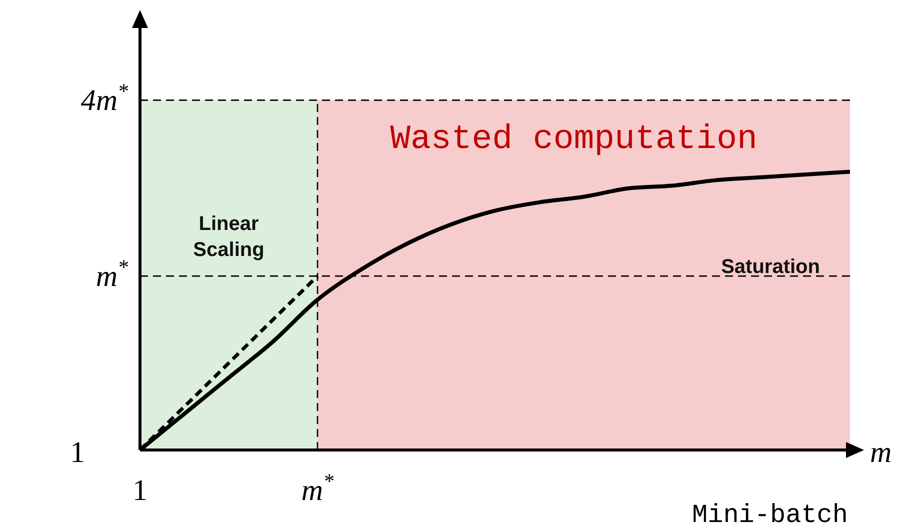 This screenshot has height=529, width=913. Describe the element at coordinates (574, 140) in the screenshot. I see `text: Wasted computation` at that location.